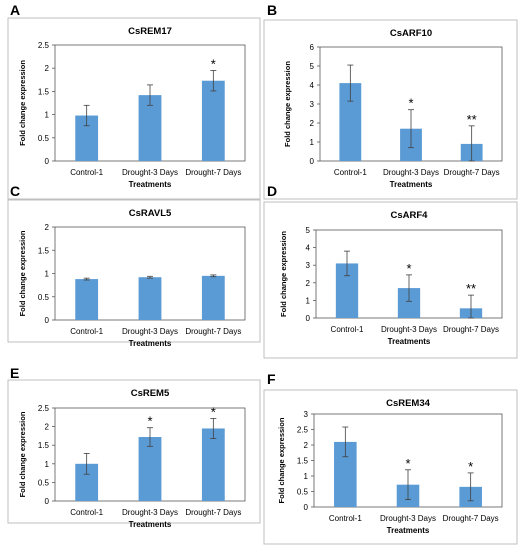  Describe the element at coordinates (150, 393) in the screenshot. I see `chart-title: CsREM5` at that location.